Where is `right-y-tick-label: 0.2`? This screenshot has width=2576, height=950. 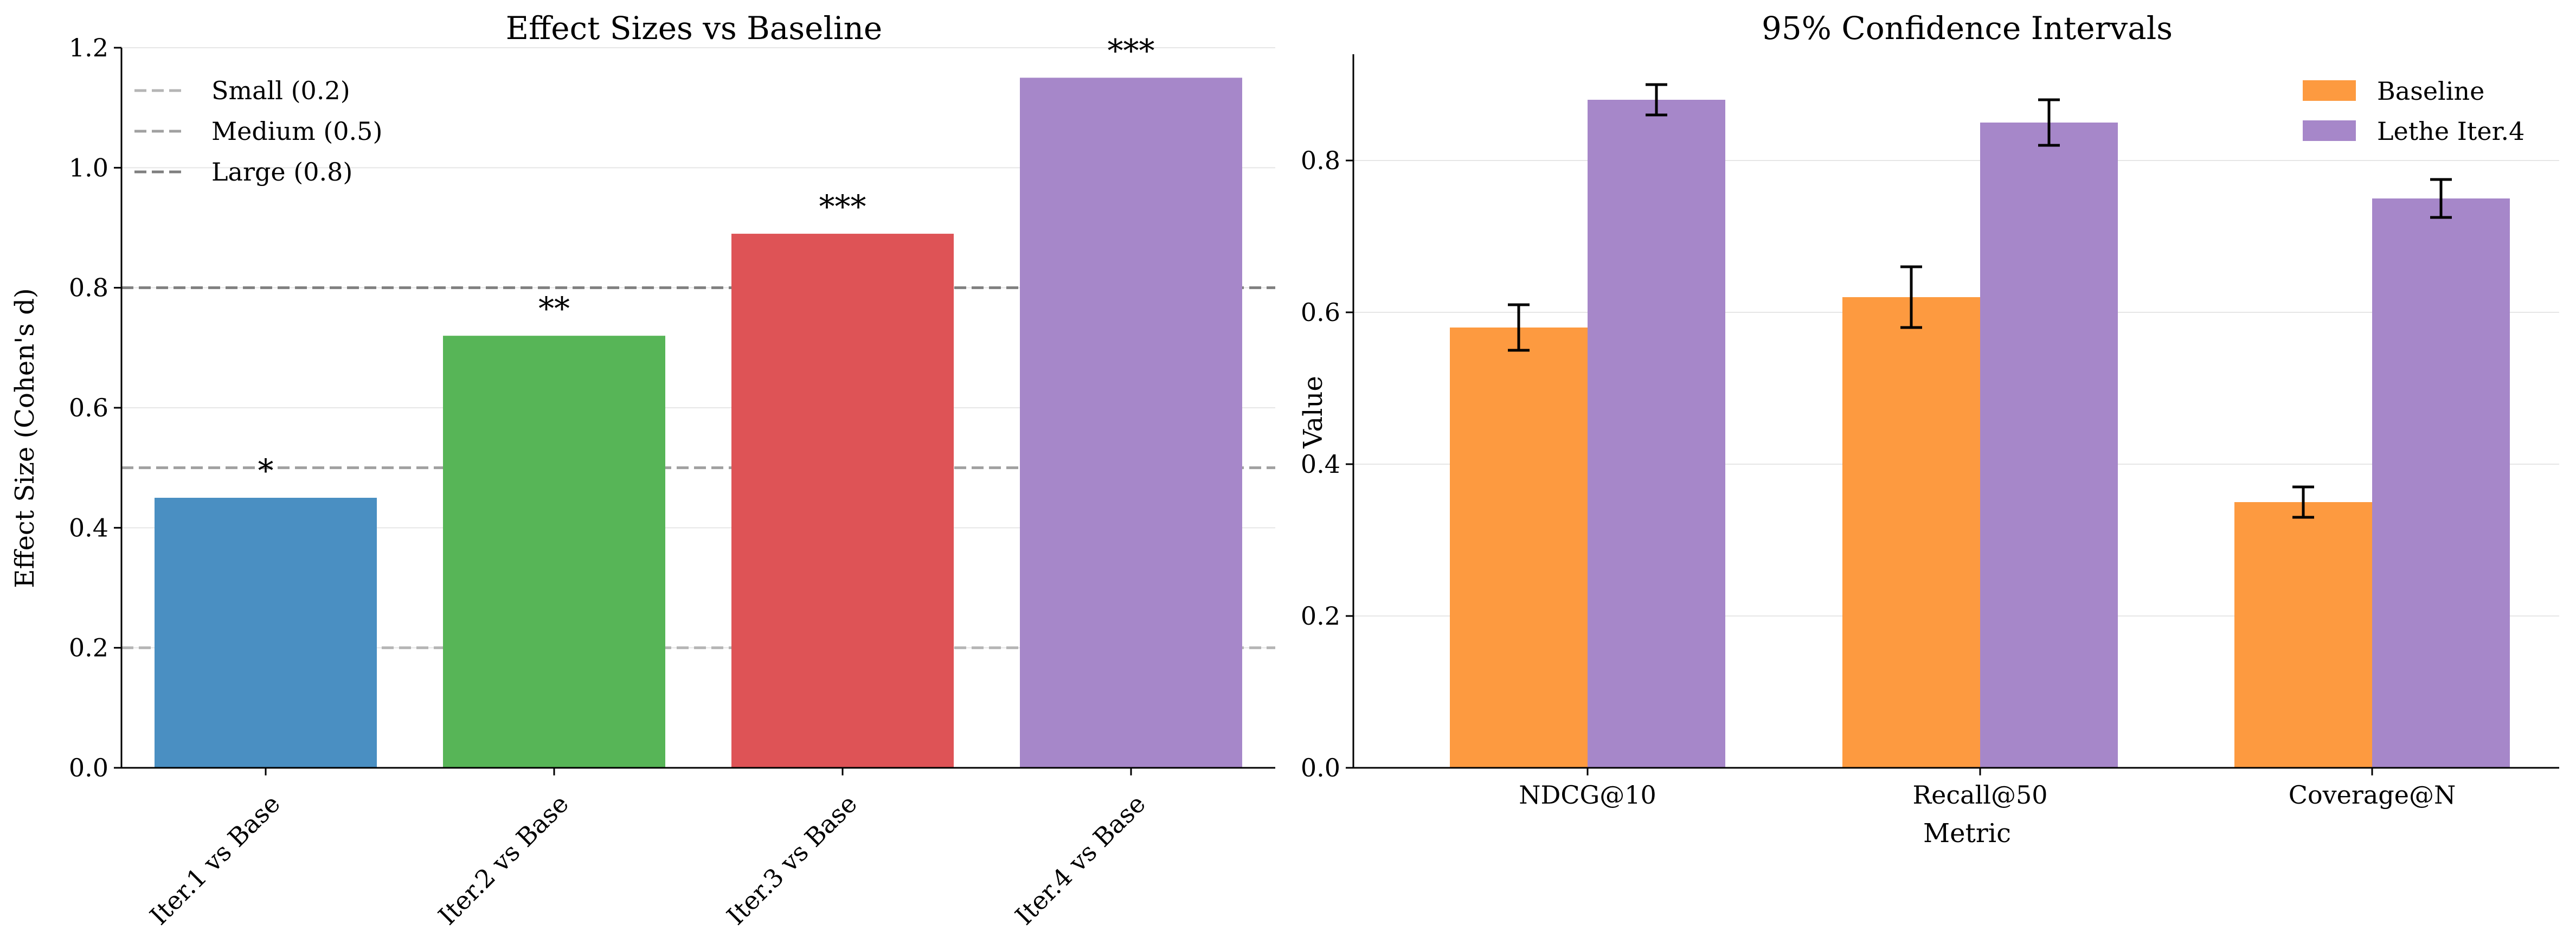 right-y-tick-label: 0.2 is located at coordinates (1321, 616).